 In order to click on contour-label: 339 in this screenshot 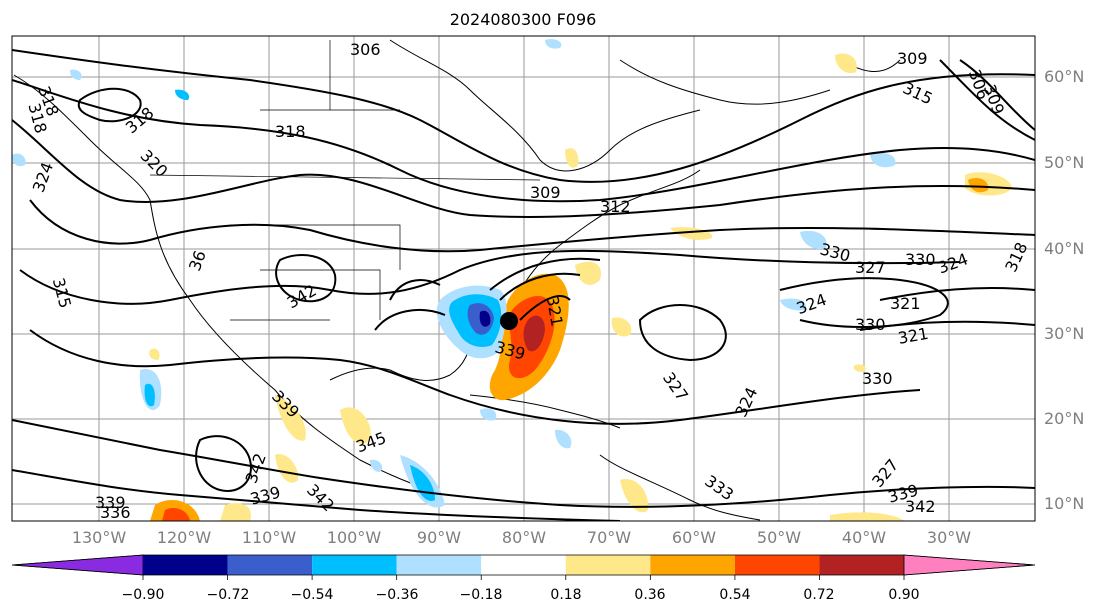, I will do `click(110, 502)`.